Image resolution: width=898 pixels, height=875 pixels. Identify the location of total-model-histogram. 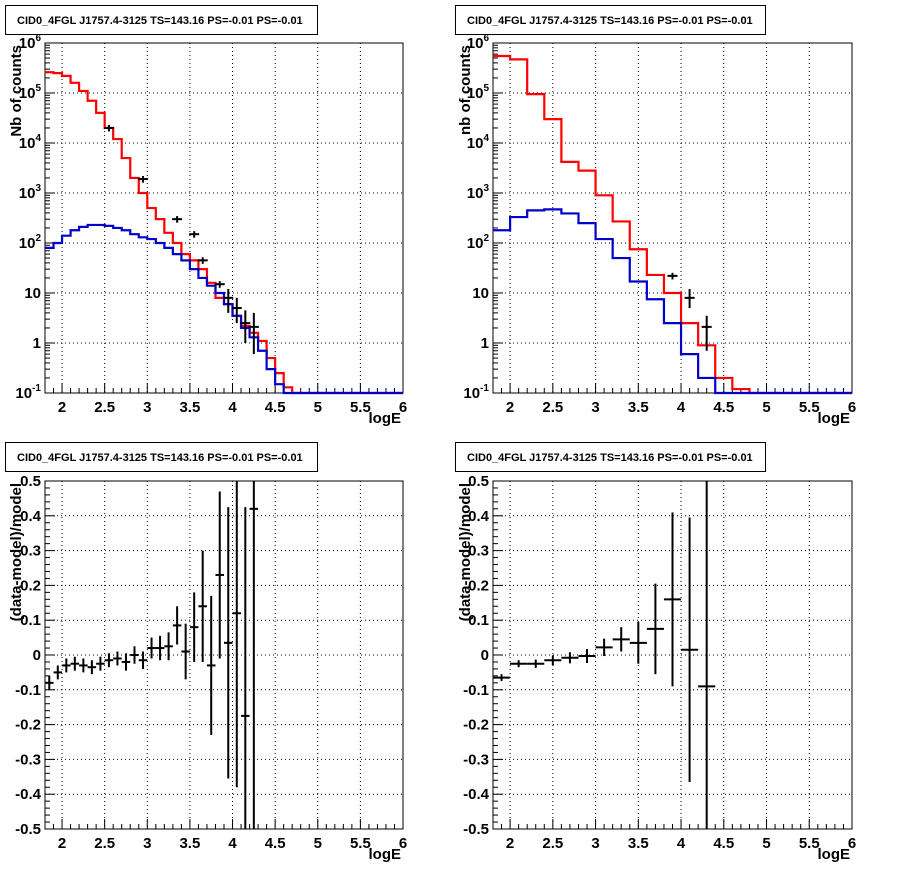
(224, 233).